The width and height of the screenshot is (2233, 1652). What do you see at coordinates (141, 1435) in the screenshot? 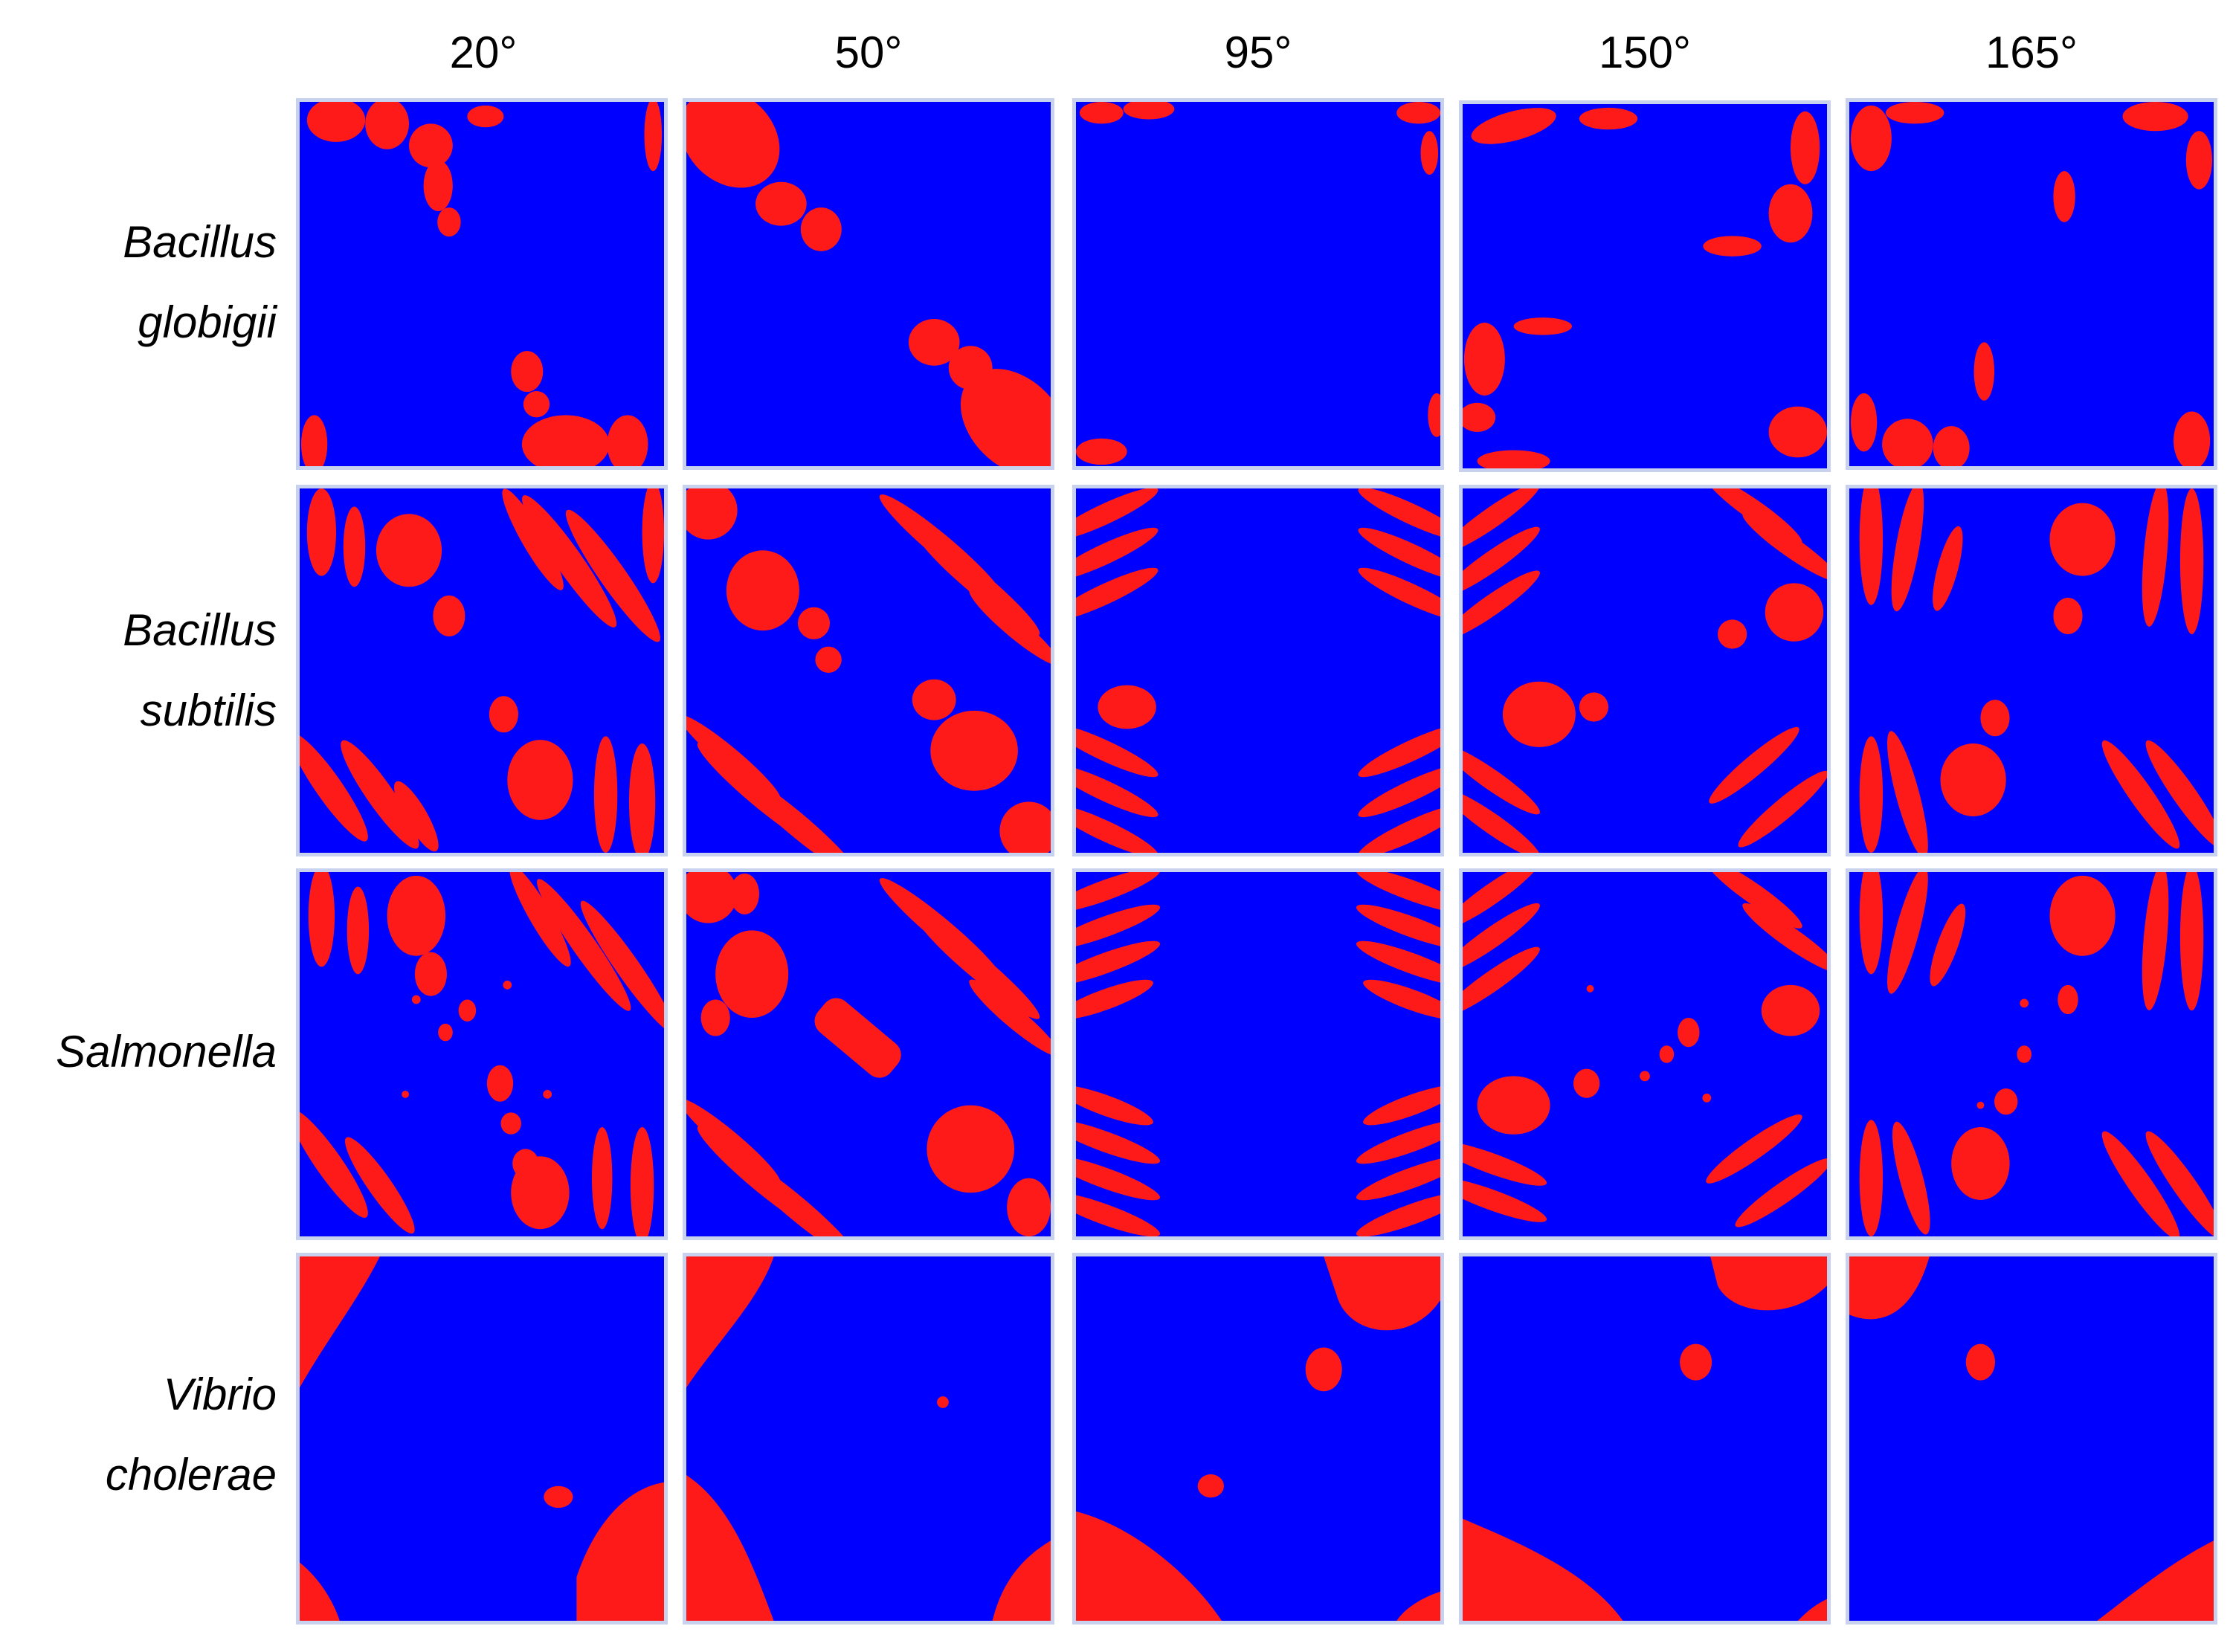
I see `row-label-vibrio-cholerae: Vibrio cholerae` at bounding box center [141, 1435].